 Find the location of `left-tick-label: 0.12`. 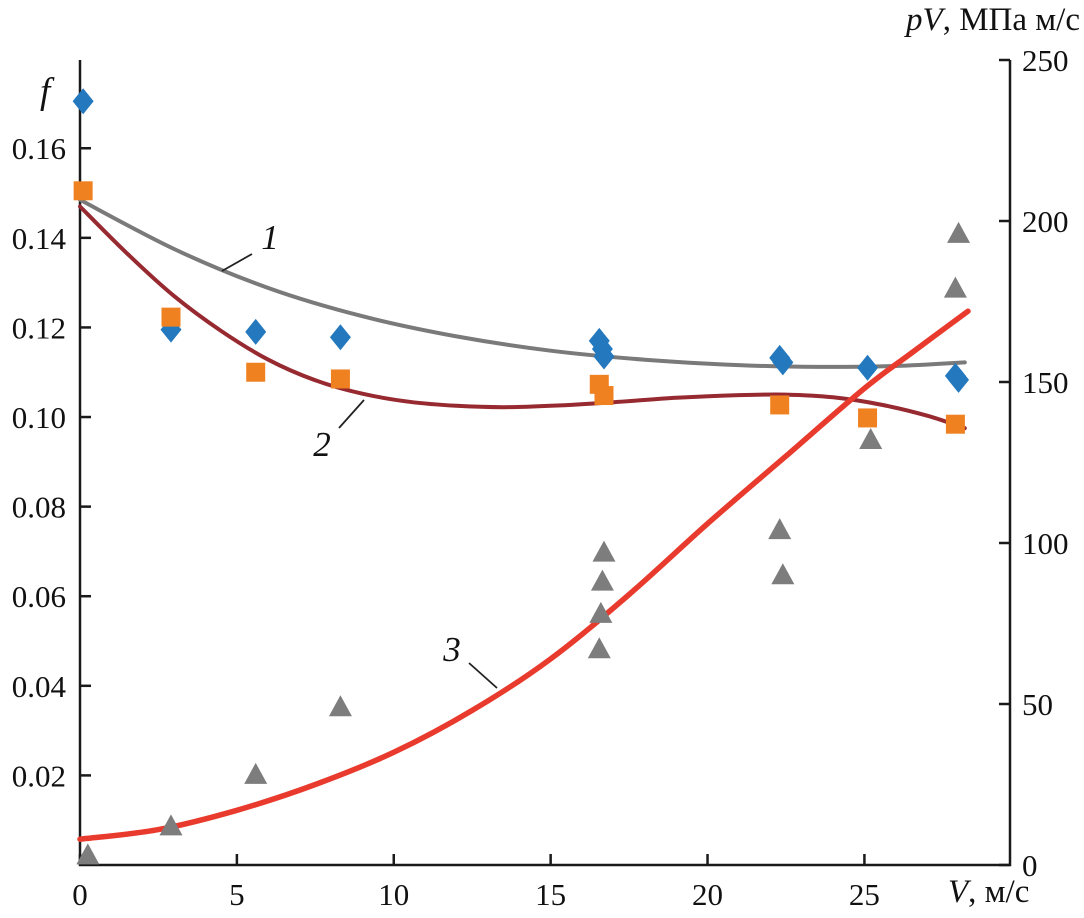

left-tick-label: 0.12 is located at coordinates (39, 327).